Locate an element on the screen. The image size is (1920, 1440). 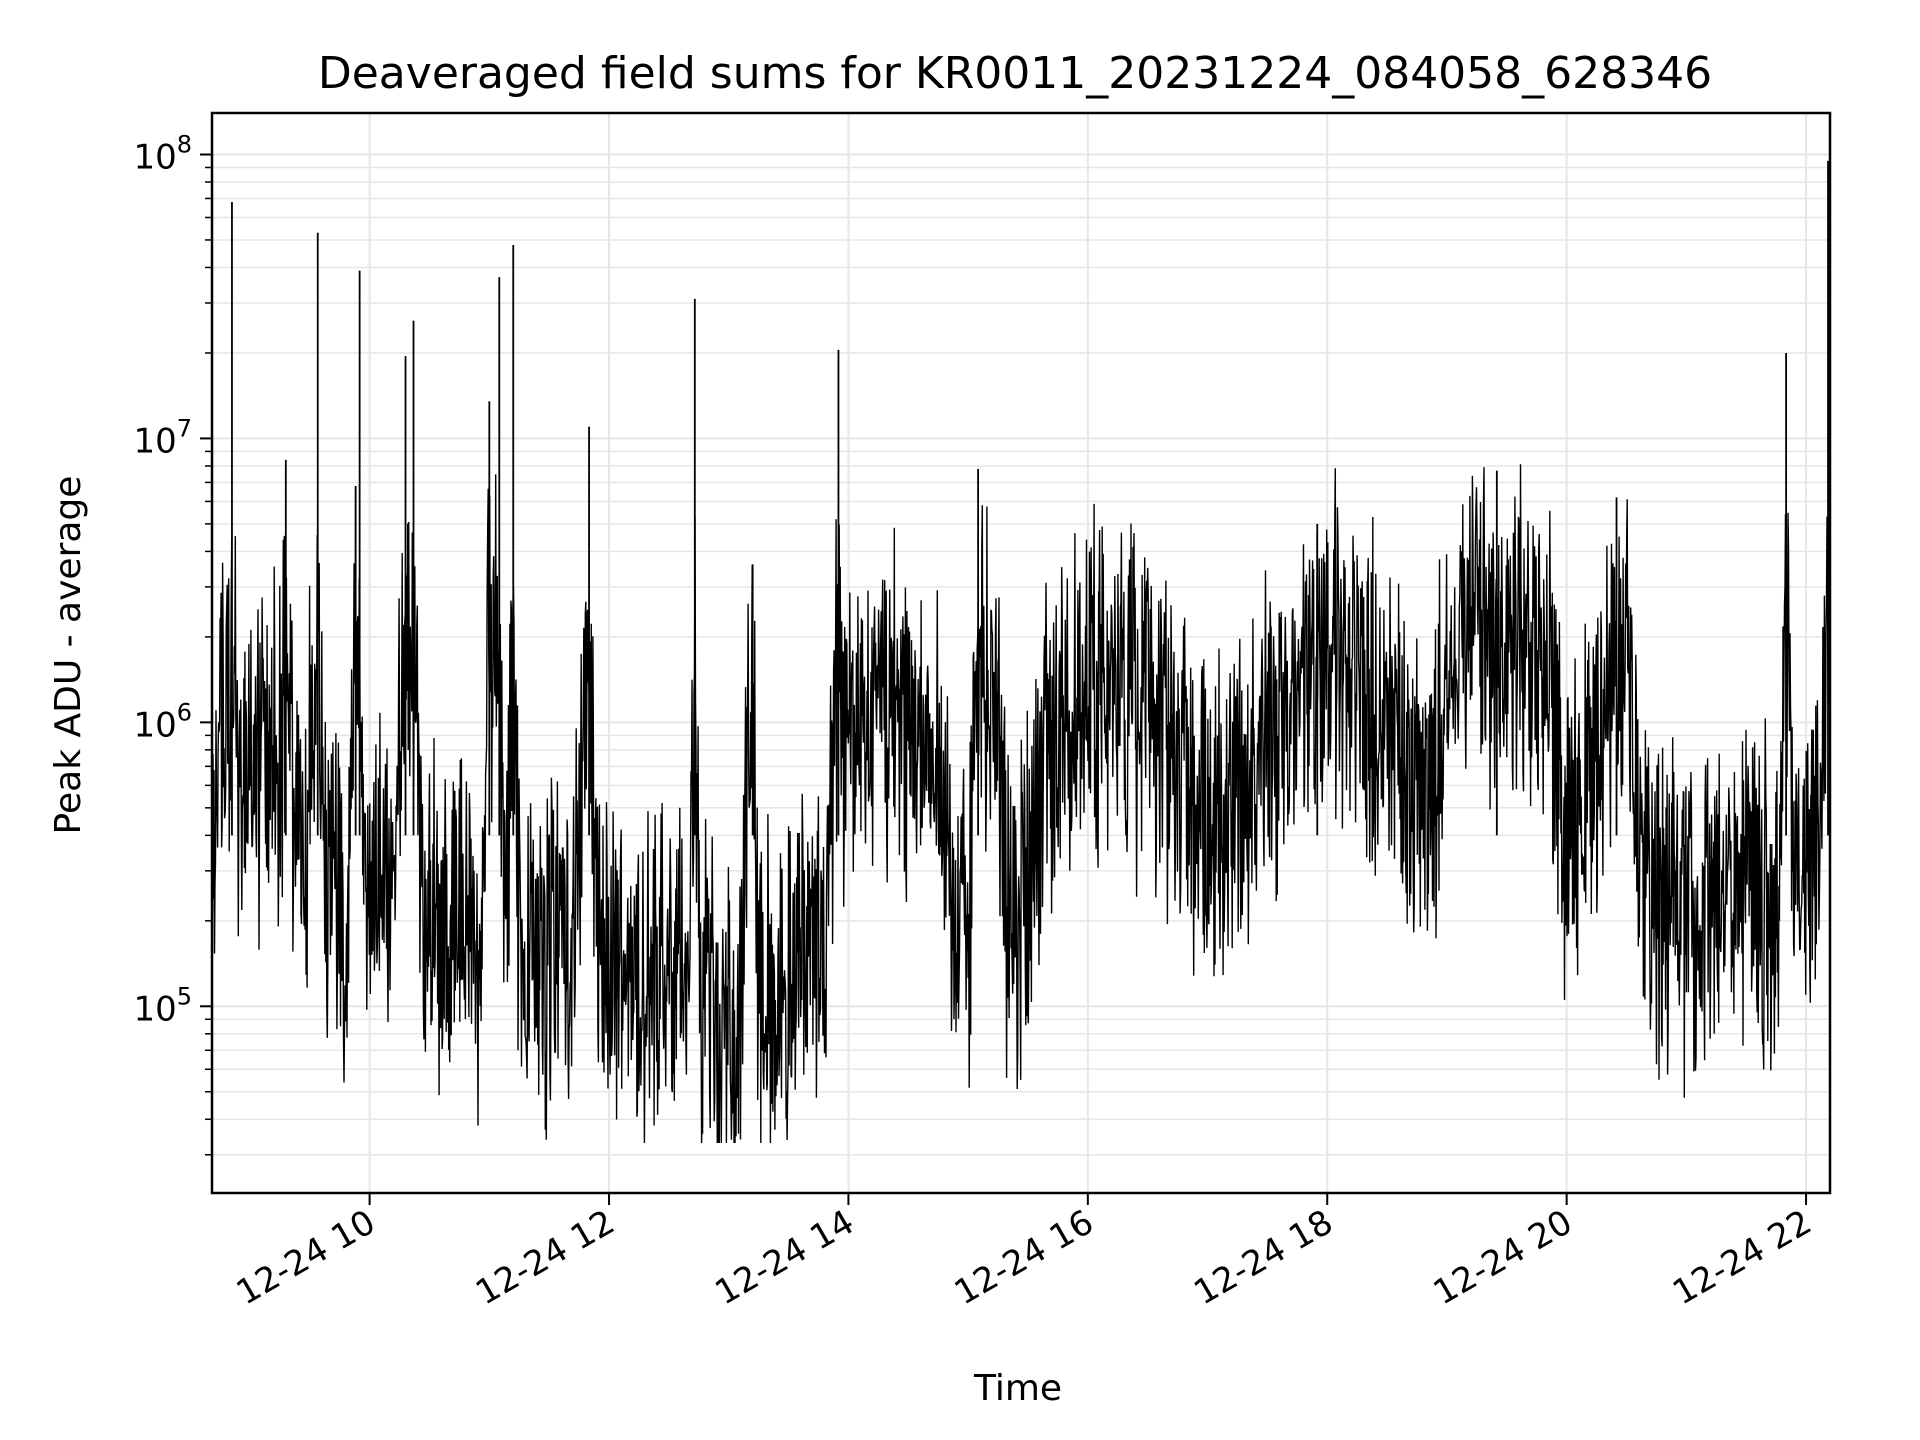
y-tick-label: 10⁷ is located at coordinates (162, 437).